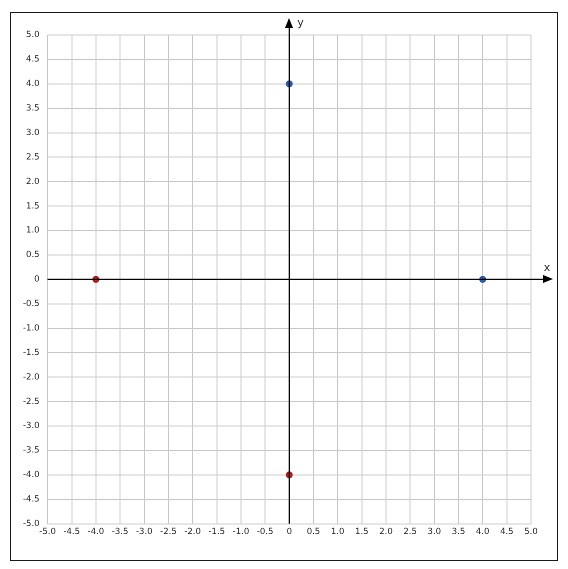 The width and height of the screenshot is (568, 569). What do you see at coordinates (33, 84) in the screenshot?
I see `y-tick-label: 4.0` at bounding box center [33, 84].